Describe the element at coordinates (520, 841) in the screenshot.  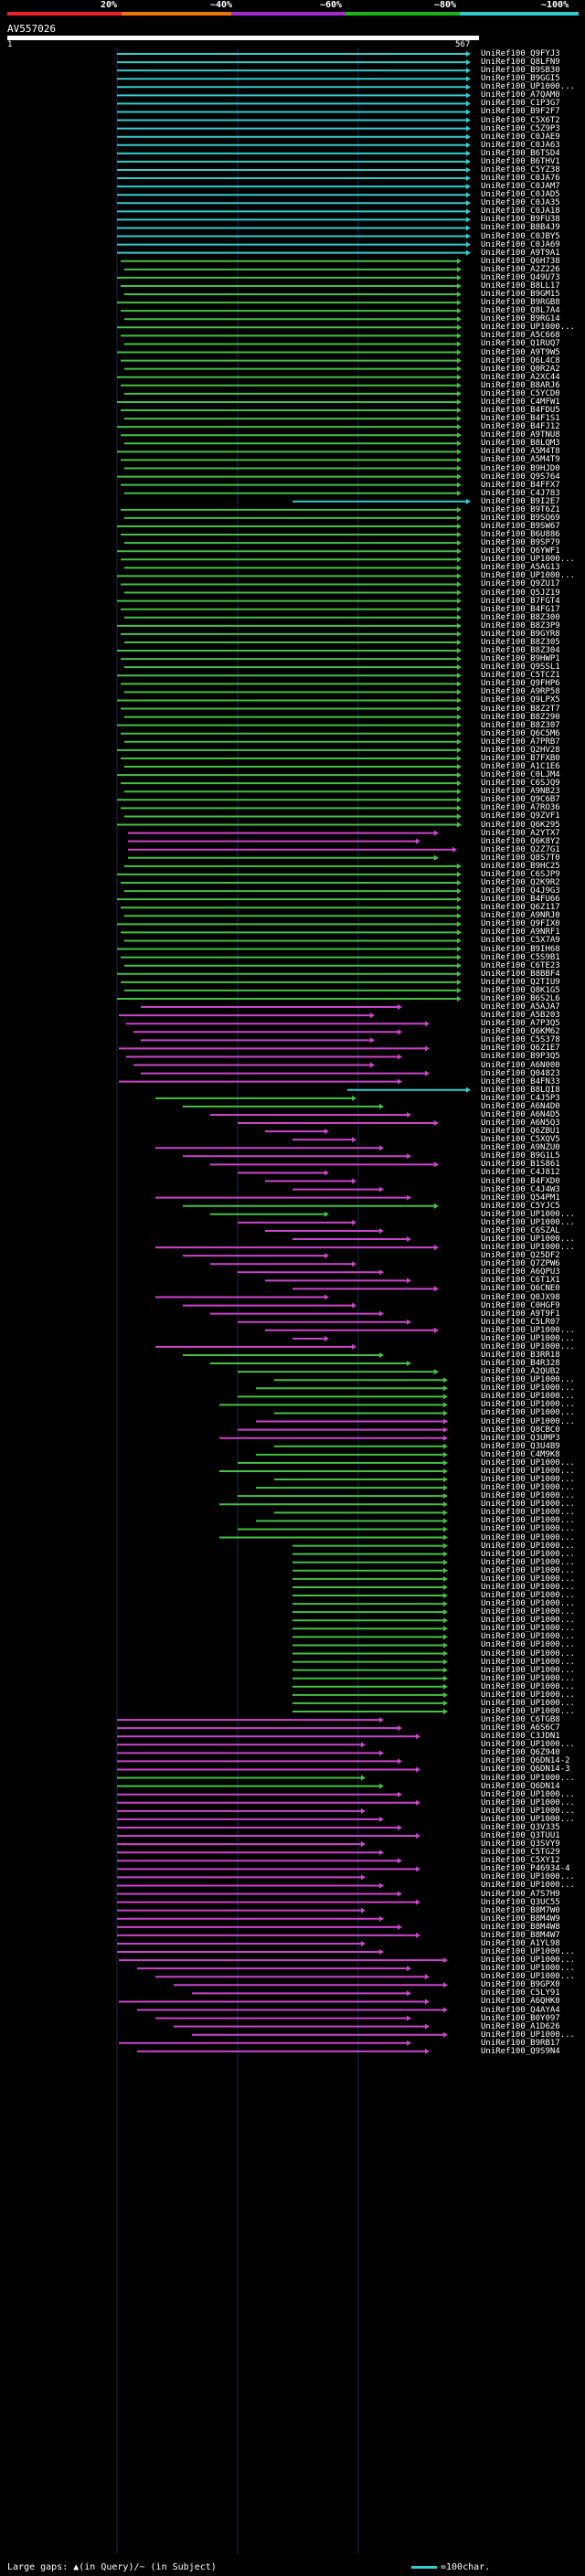
I see `hit-label: UniRef100_Q6K8Y2` at that location.